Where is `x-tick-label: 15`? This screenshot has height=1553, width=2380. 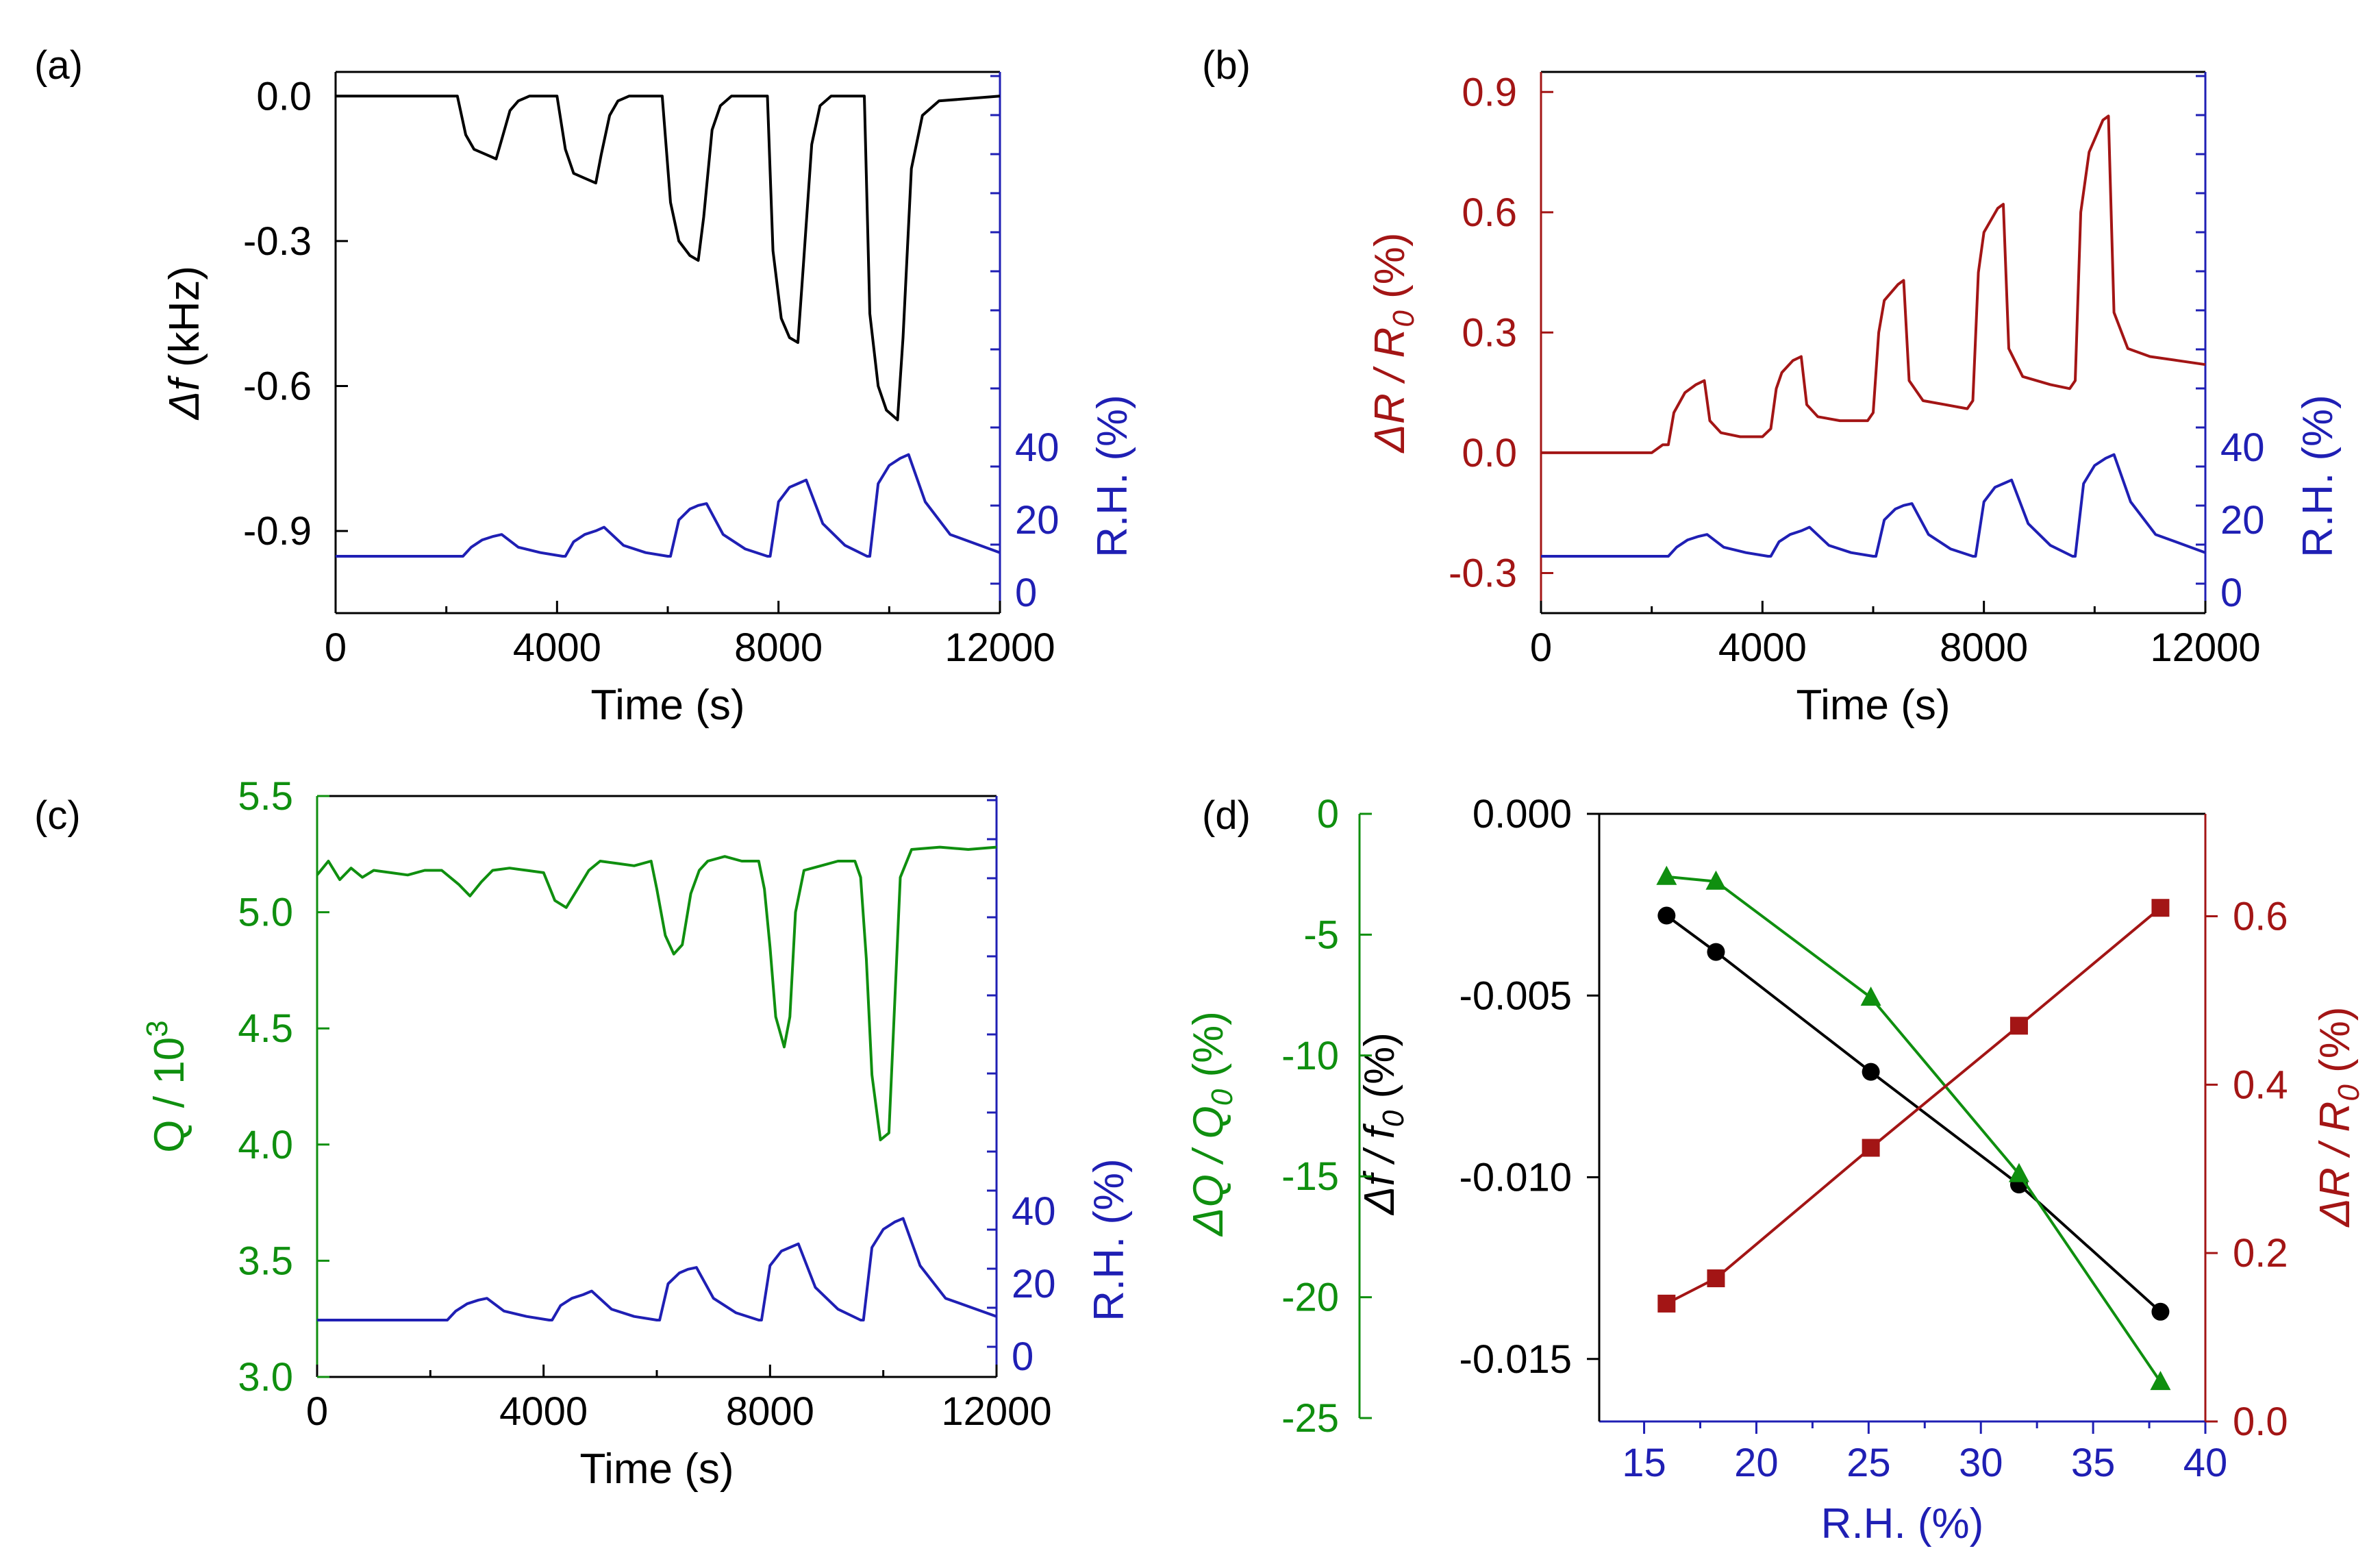
x-tick-label: 15 is located at coordinates (1644, 1463).